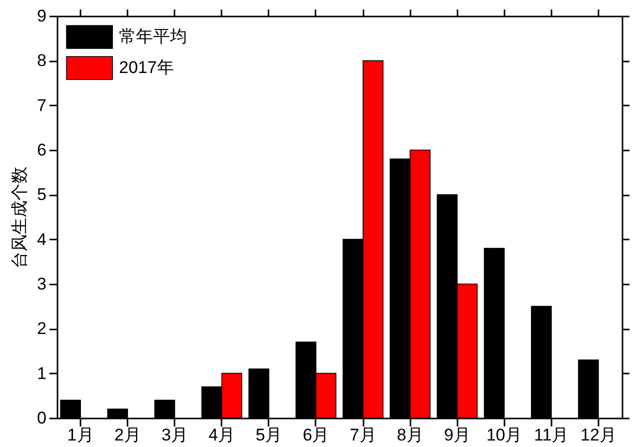  I want to click on x-tick-label: 2月, so click(127, 435).